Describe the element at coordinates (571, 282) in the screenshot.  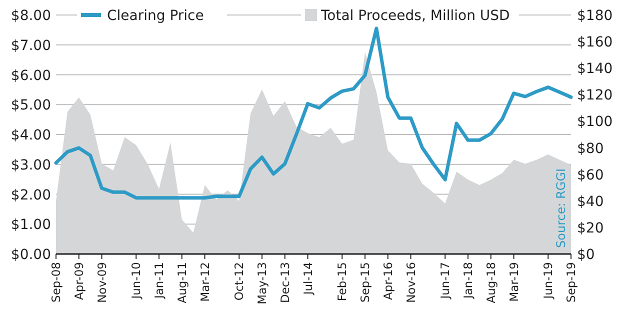
I see `x-tick-label: Sep-19` at that location.